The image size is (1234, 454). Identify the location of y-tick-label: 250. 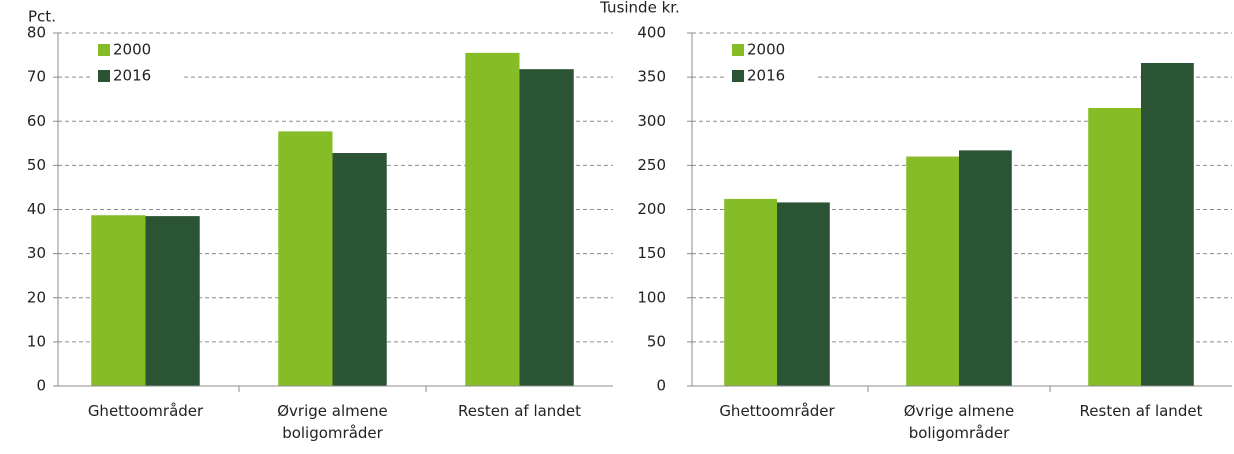
(651, 165).